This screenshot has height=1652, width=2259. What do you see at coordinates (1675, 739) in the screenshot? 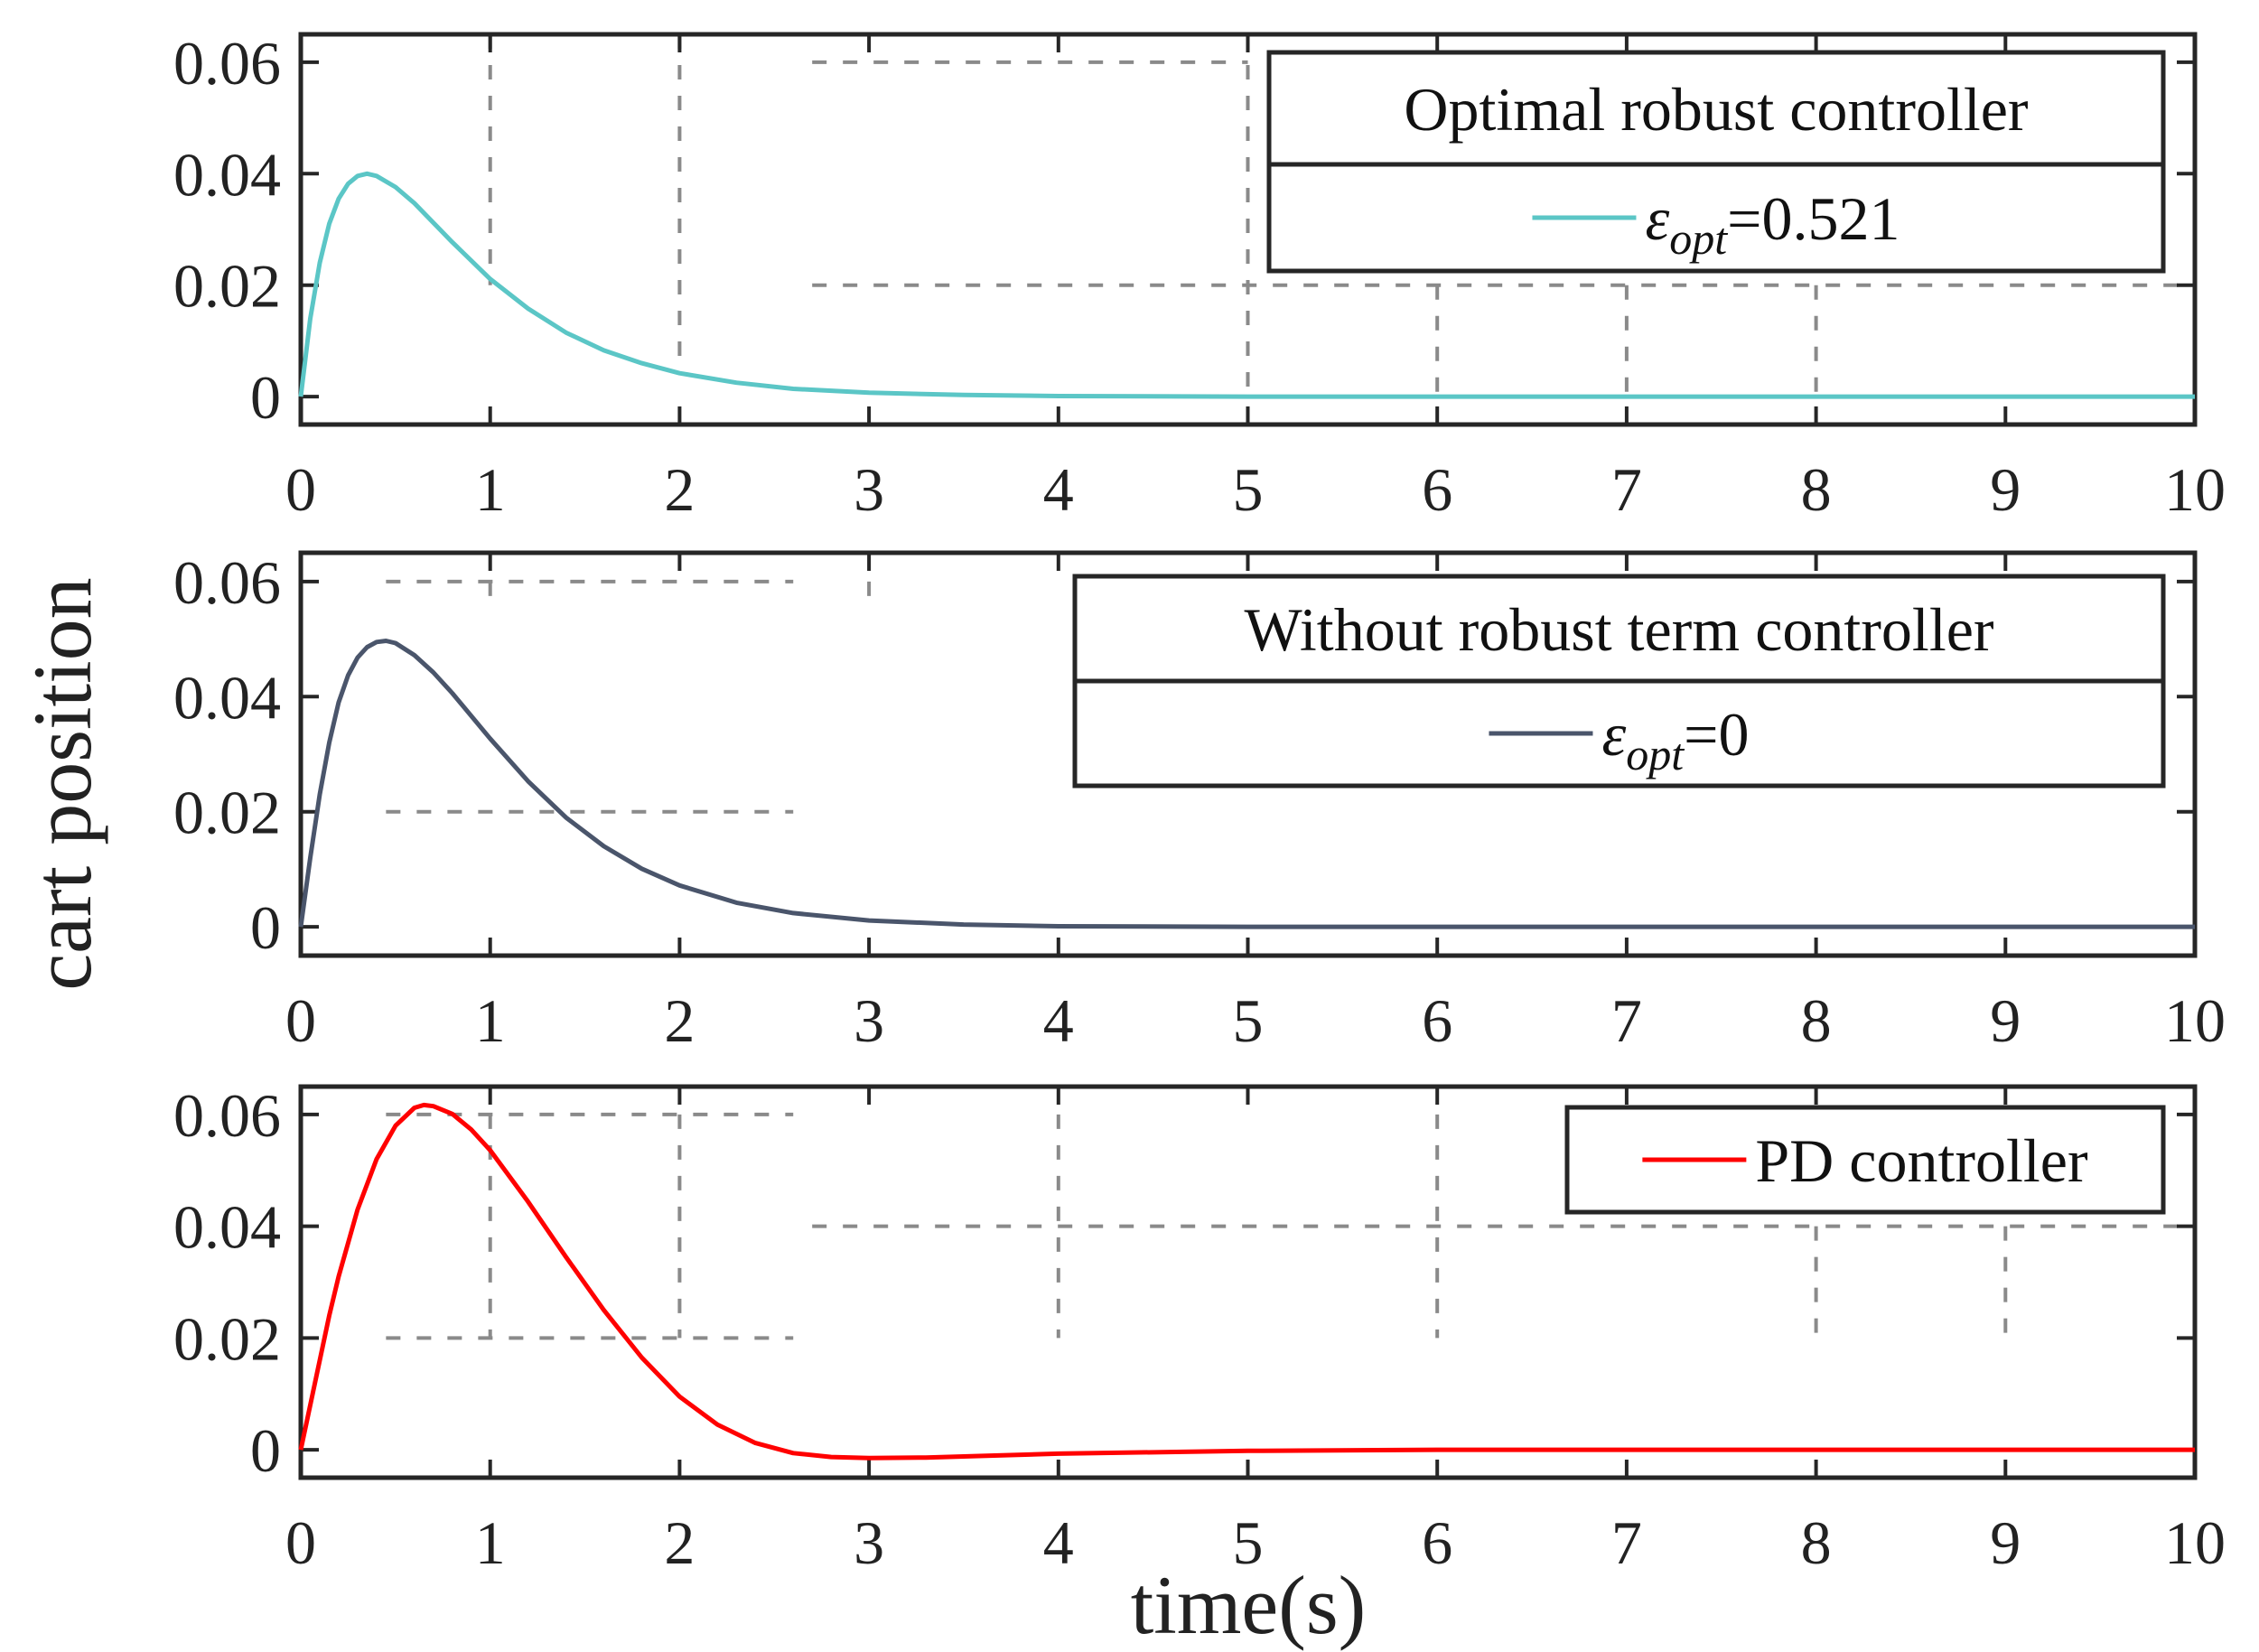
I see `legend-entry-label: εopt=0` at bounding box center [1675, 739].